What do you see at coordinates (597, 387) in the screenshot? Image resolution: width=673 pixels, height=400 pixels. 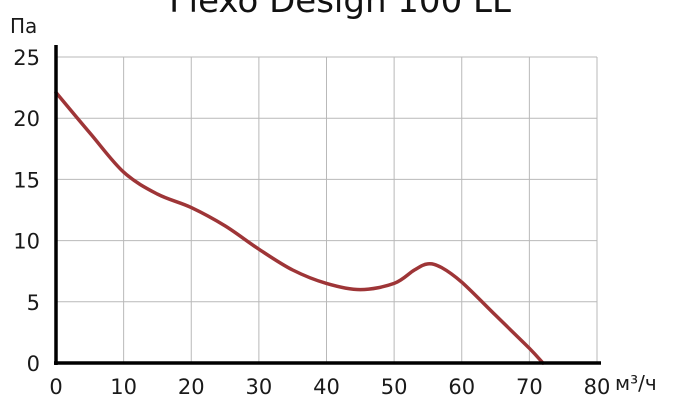 I see `x-tick-label: 80` at bounding box center [597, 387].